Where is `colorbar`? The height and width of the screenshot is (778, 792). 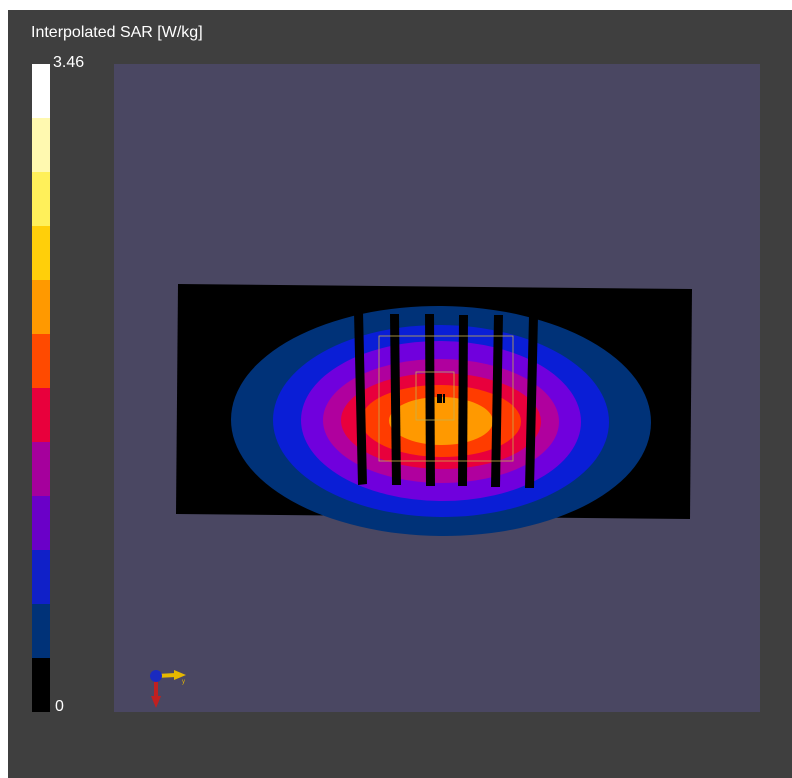 colorbar is located at coordinates (41, 388).